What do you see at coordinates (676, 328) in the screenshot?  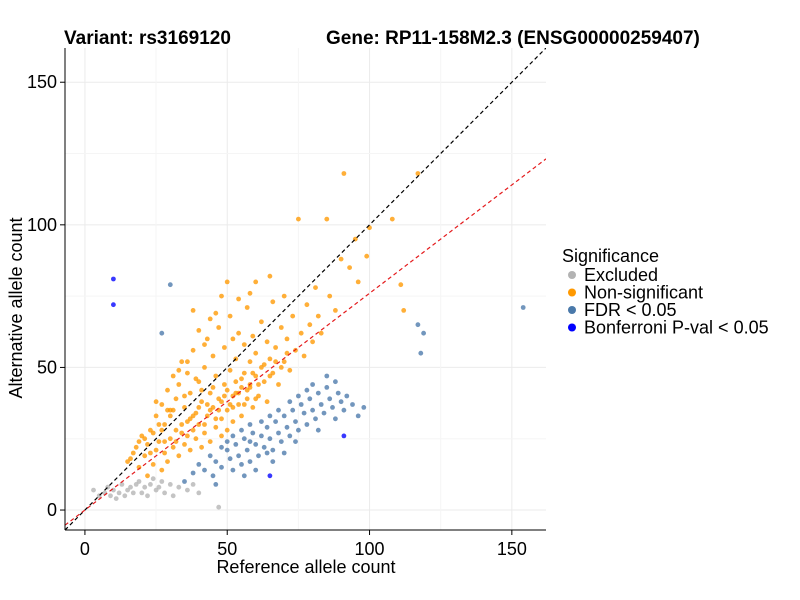 I see `legend-label: Bonferroni P-val < 0.05` at bounding box center [676, 328].